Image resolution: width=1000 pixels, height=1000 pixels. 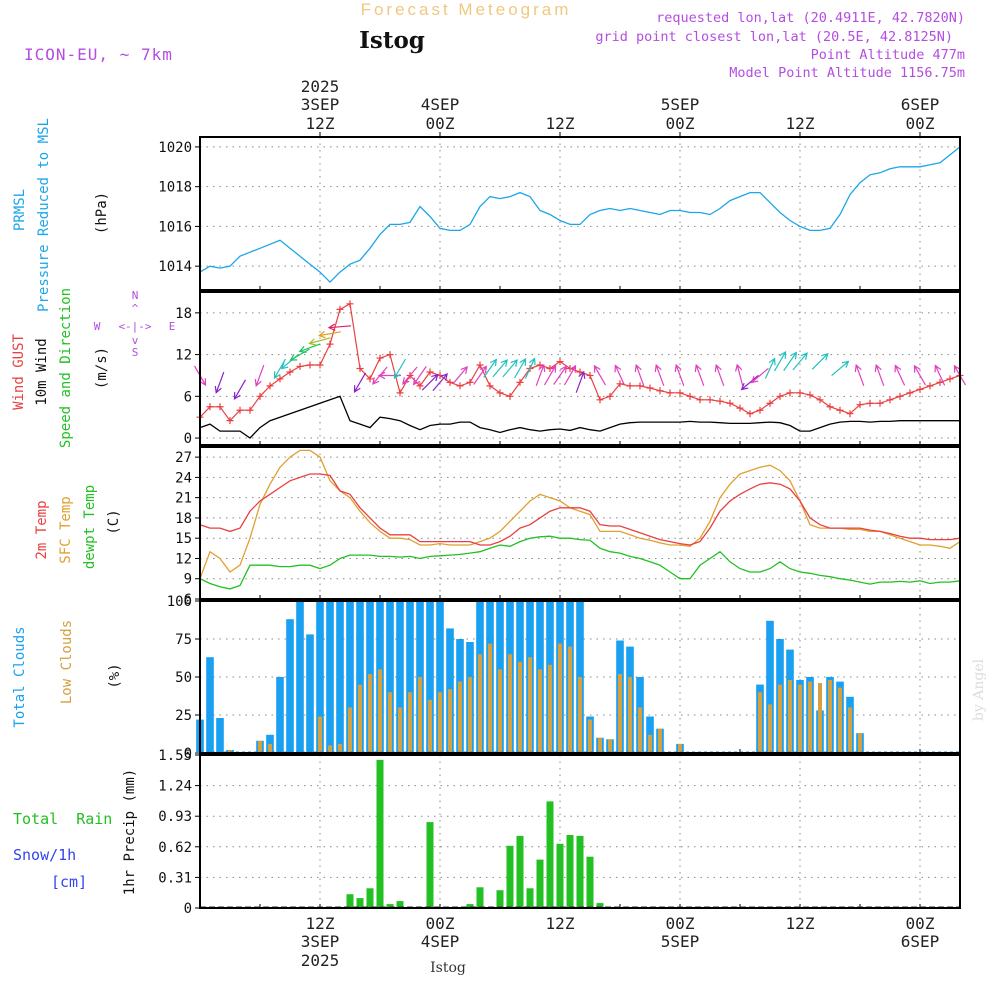 What do you see at coordinates (580, 677) in the screenshot?
I see `clouds-frame` at bounding box center [580, 677].